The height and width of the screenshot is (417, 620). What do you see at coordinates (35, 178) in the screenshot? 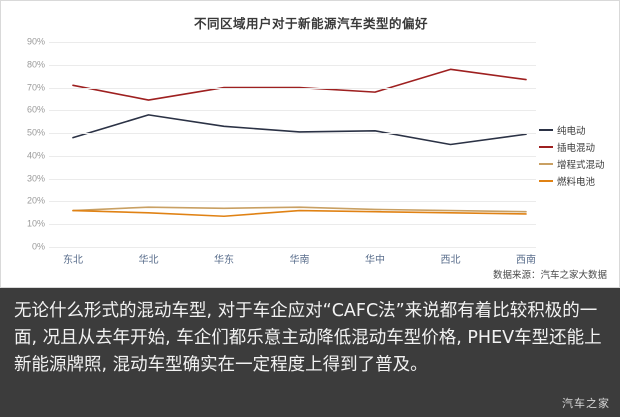
I see `y-axis-tick-label: 30%` at bounding box center [35, 178].